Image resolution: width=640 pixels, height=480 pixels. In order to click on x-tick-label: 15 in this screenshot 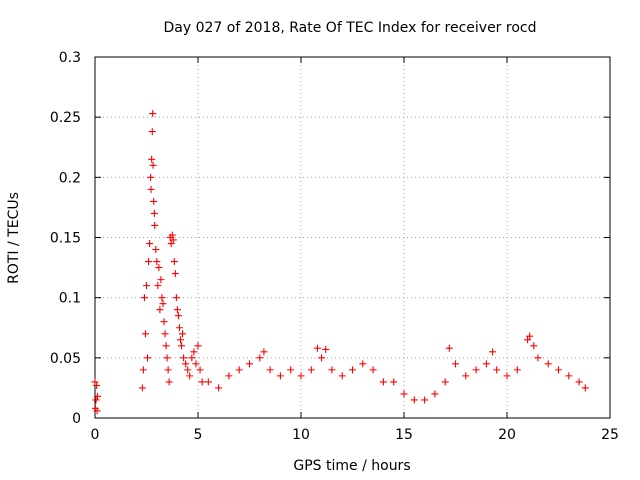, I will do `click(404, 435)`.